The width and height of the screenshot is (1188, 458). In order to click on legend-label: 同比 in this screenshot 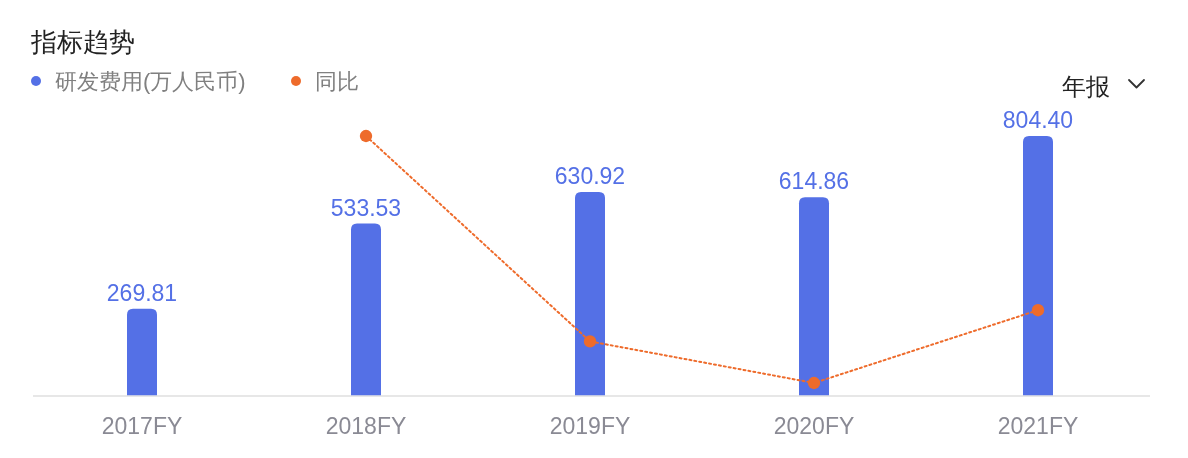, I will do `click(337, 81)`.